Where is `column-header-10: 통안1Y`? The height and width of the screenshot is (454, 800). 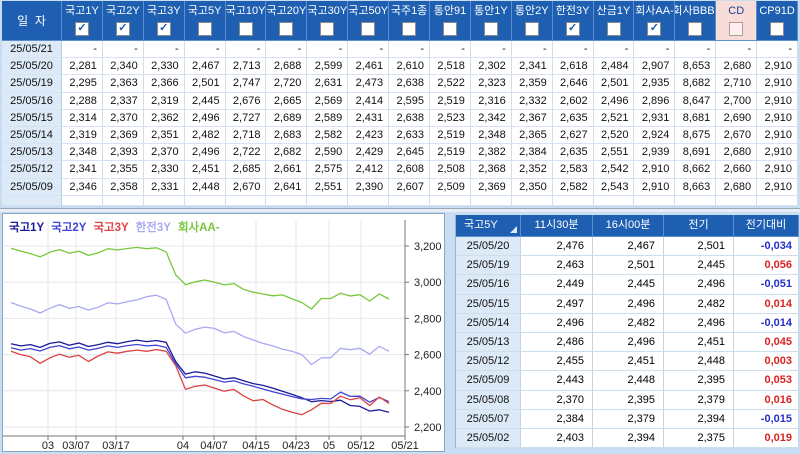
column-header-10: 통안1Y is located at coordinates (491, 21).